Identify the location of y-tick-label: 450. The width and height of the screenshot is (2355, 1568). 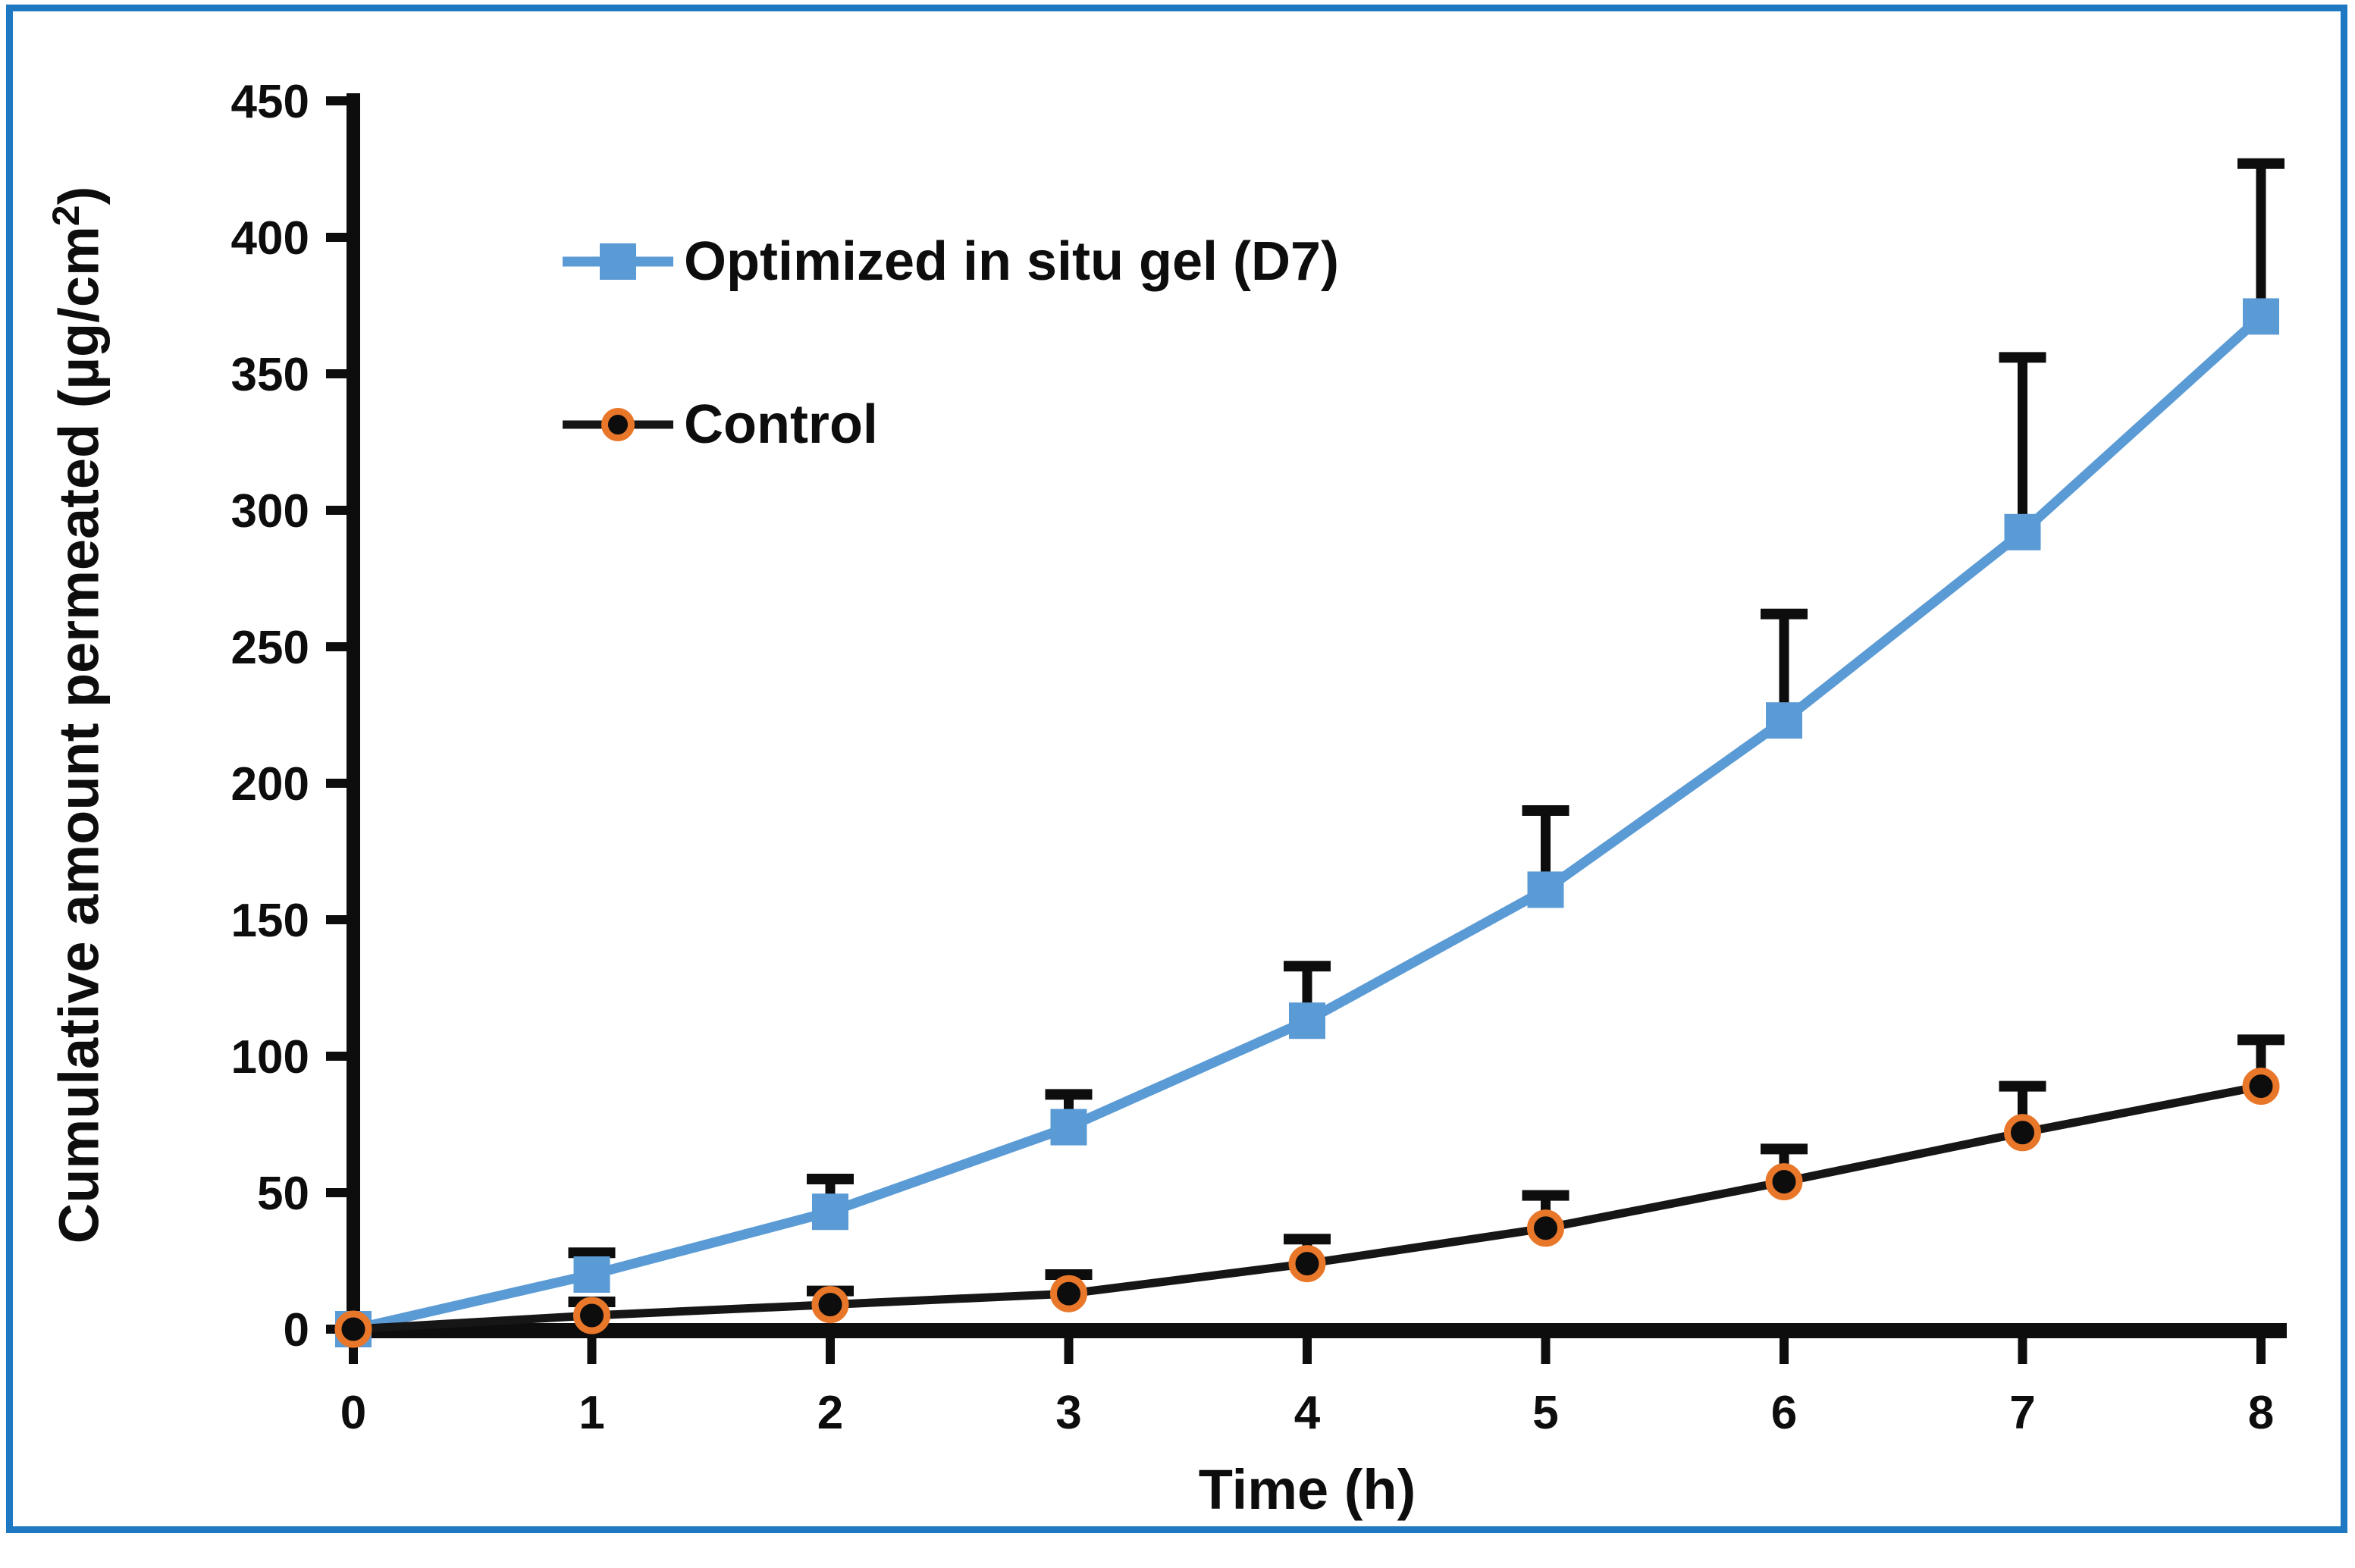
(270, 102).